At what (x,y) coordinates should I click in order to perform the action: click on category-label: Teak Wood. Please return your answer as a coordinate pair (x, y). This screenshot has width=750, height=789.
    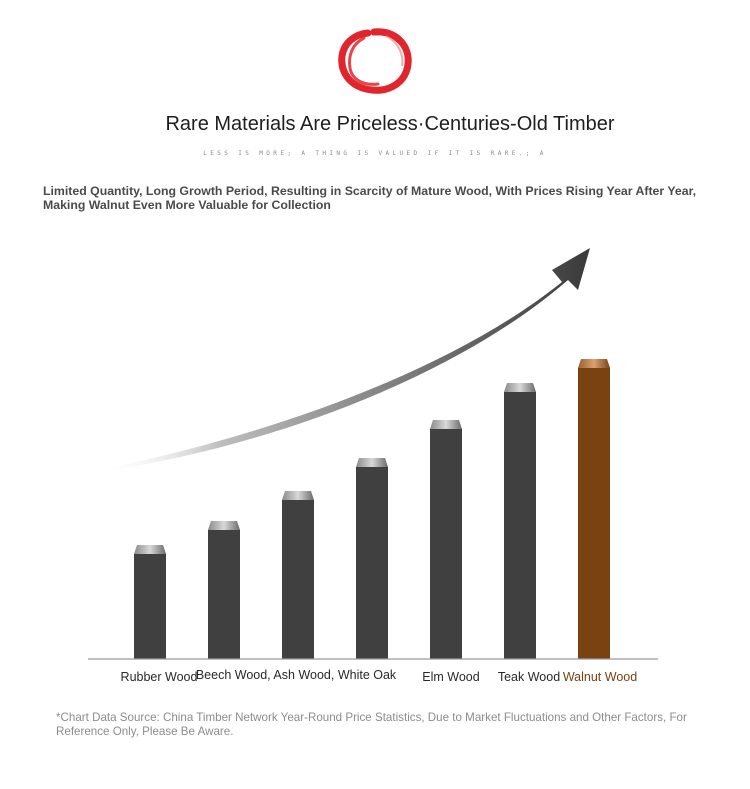
    Looking at the image, I should click on (529, 677).